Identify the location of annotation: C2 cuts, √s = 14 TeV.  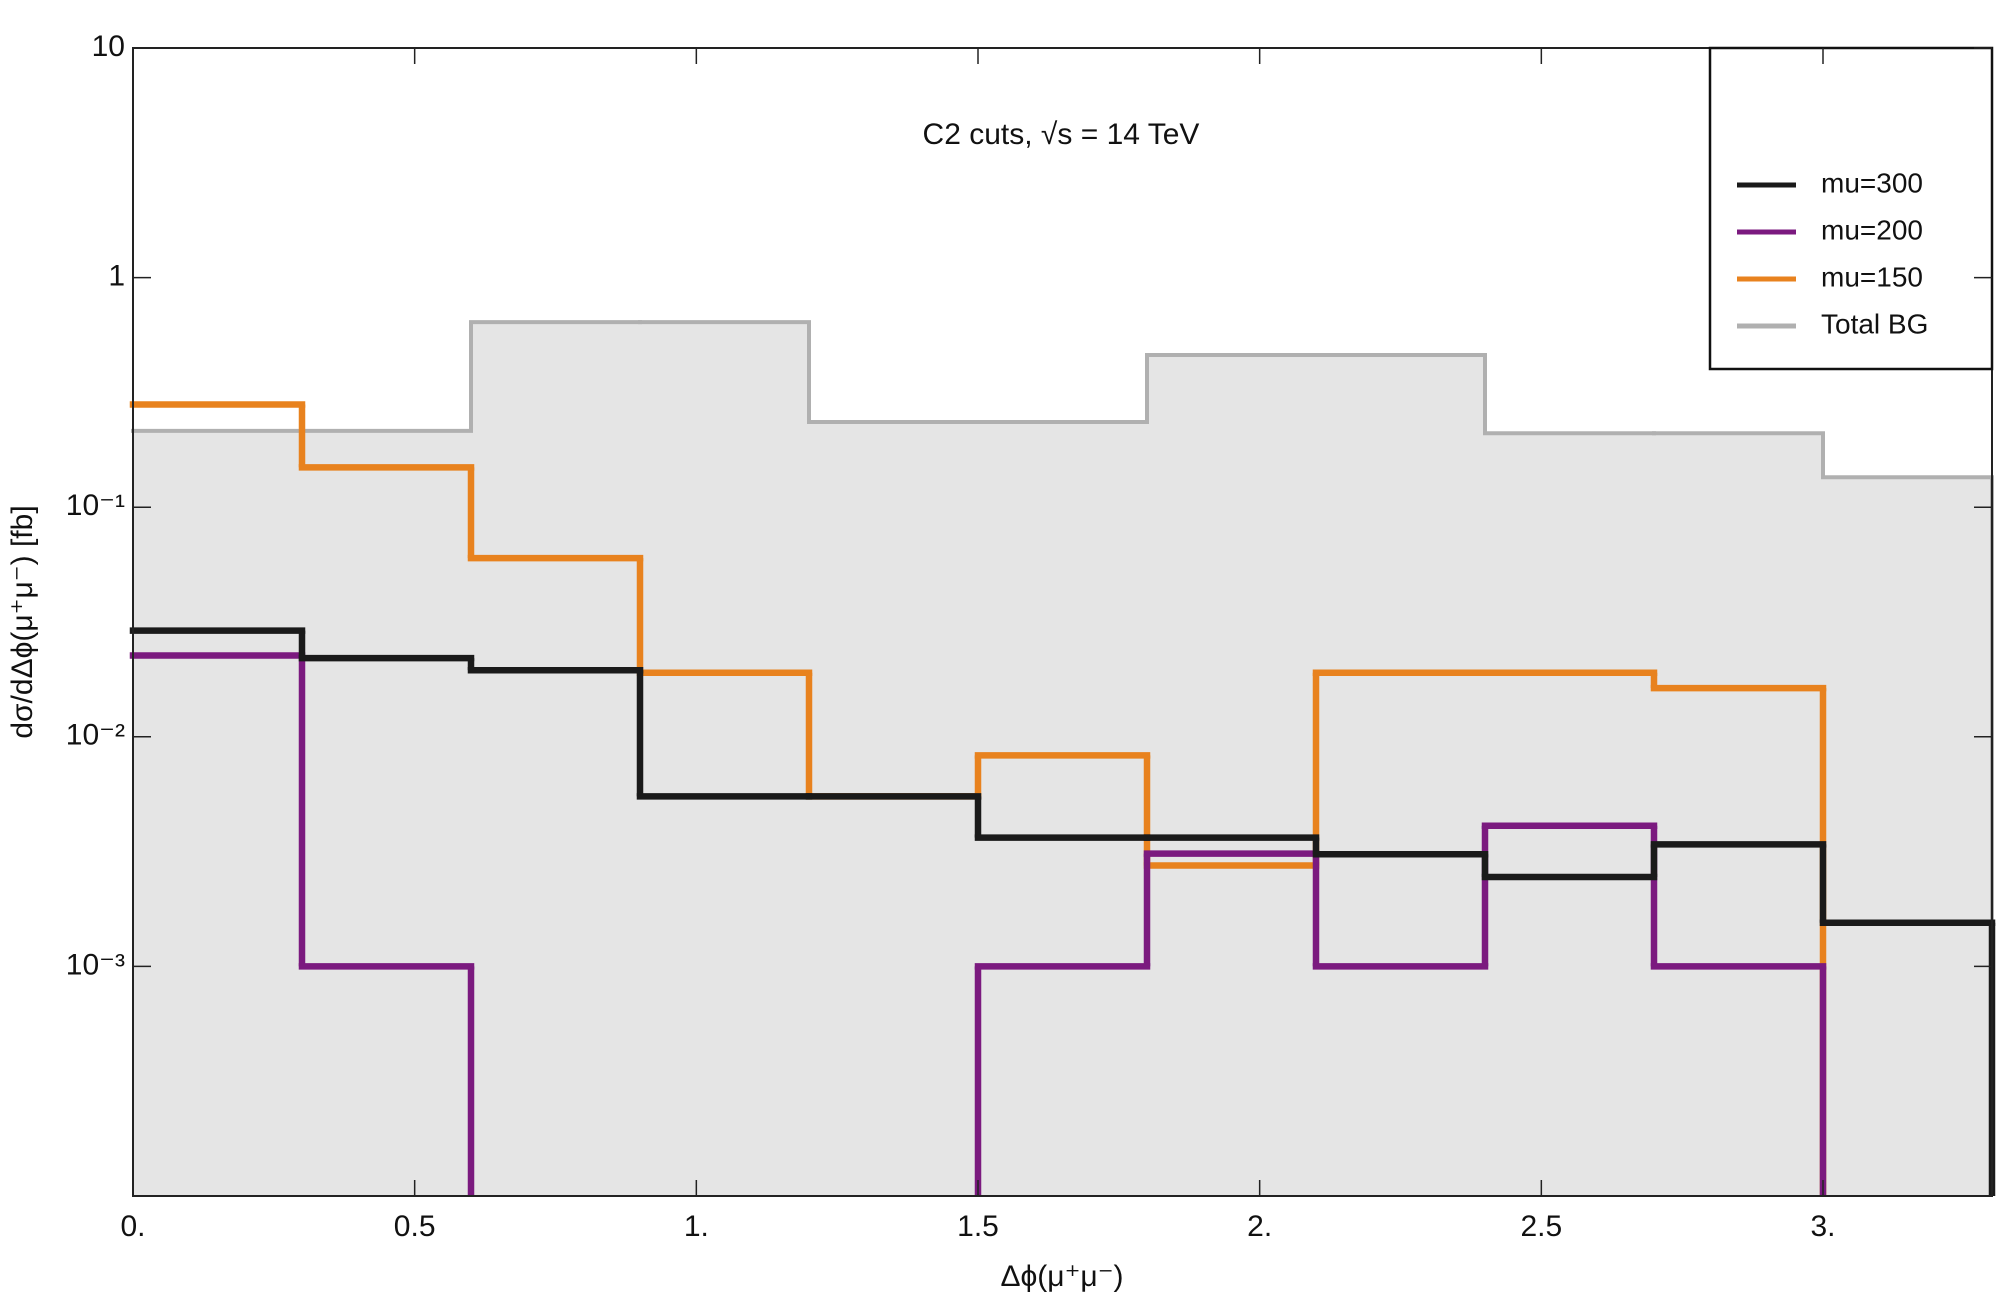
(1061, 134).